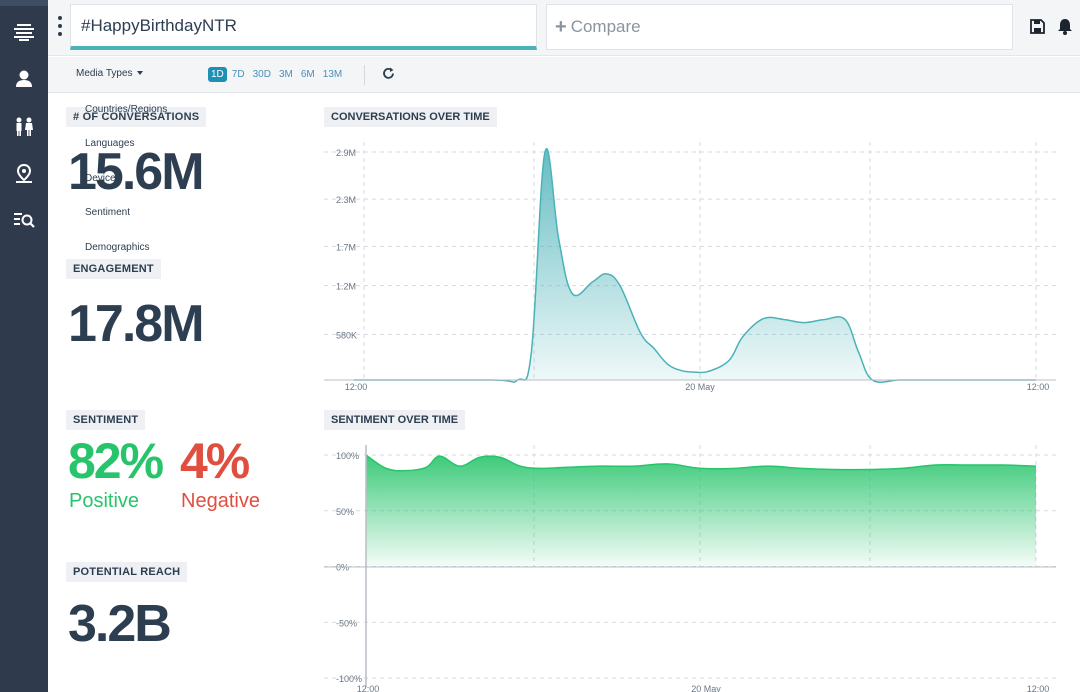  Describe the element at coordinates (701, 511) in the screenshot. I see `series-area` at that location.